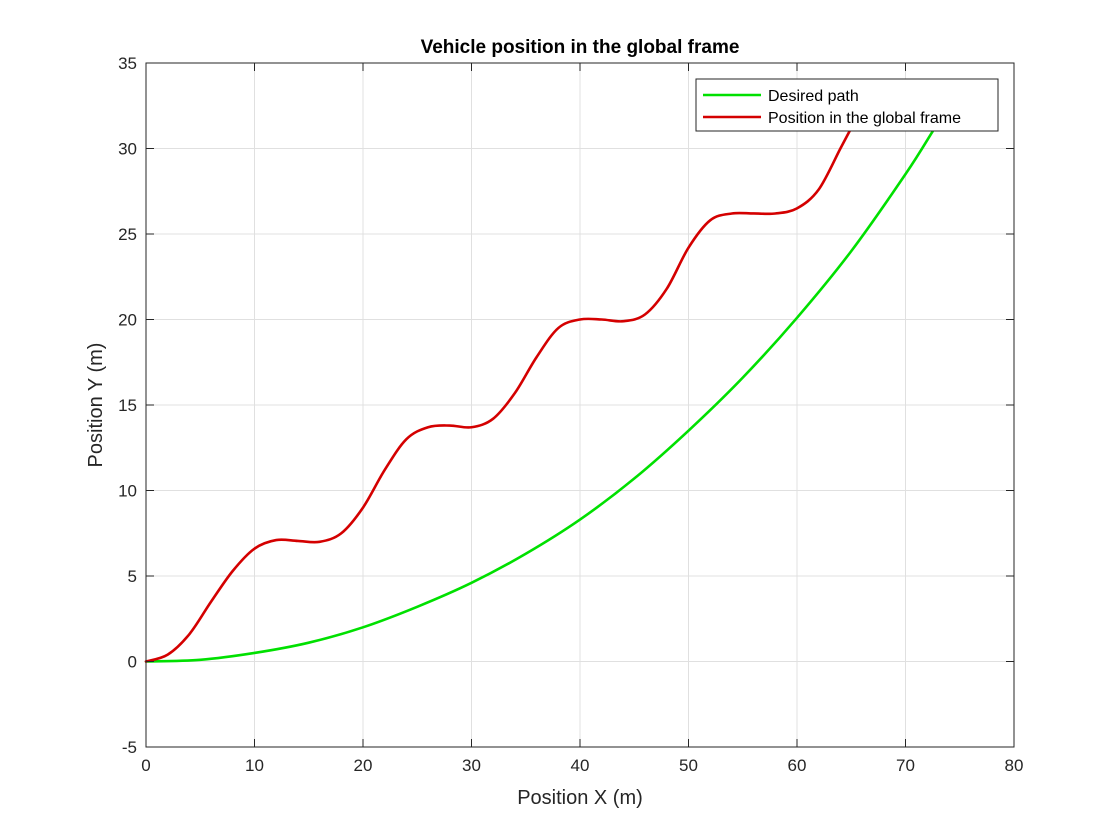  Describe the element at coordinates (127, 320) in the screenshot. I see `y-tick-label: 20` at that location.